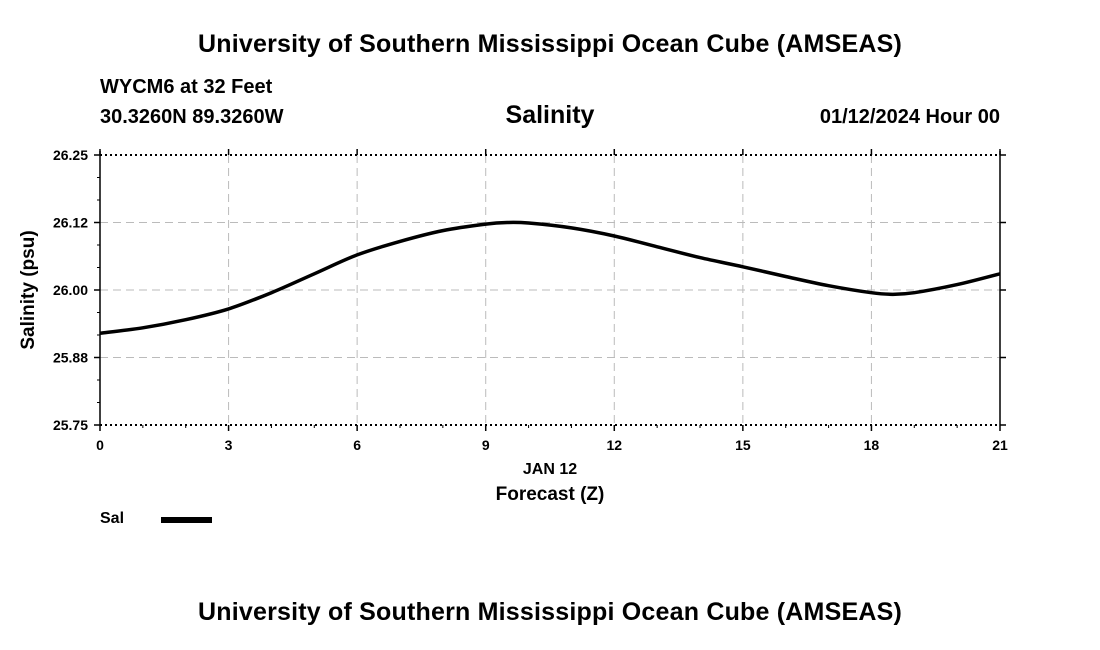 This screenshot has width=1100, height=650. What do you see at coordinates (186, 87) in the screenshot?
I see `station-label: WYCM6 at 32 Feet` at bounding box center [186, 87].